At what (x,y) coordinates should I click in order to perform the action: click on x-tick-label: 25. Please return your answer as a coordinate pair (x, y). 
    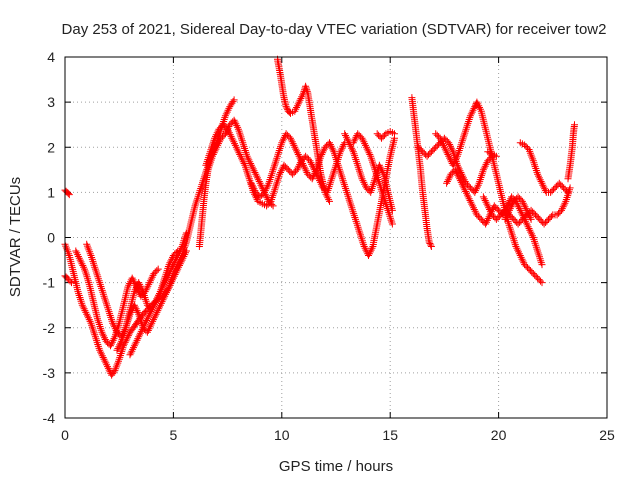
    Looking at the image, I should click on (607, 435).